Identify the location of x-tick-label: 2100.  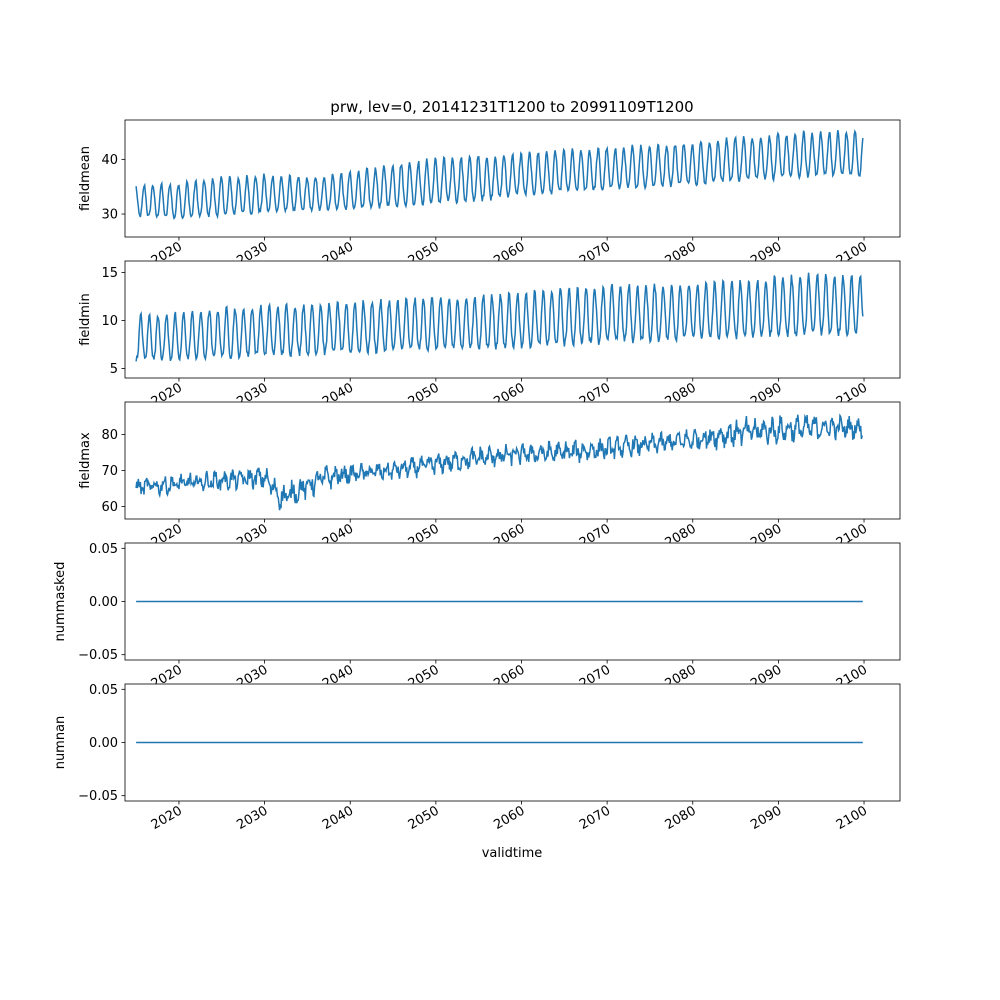
(852, 818).